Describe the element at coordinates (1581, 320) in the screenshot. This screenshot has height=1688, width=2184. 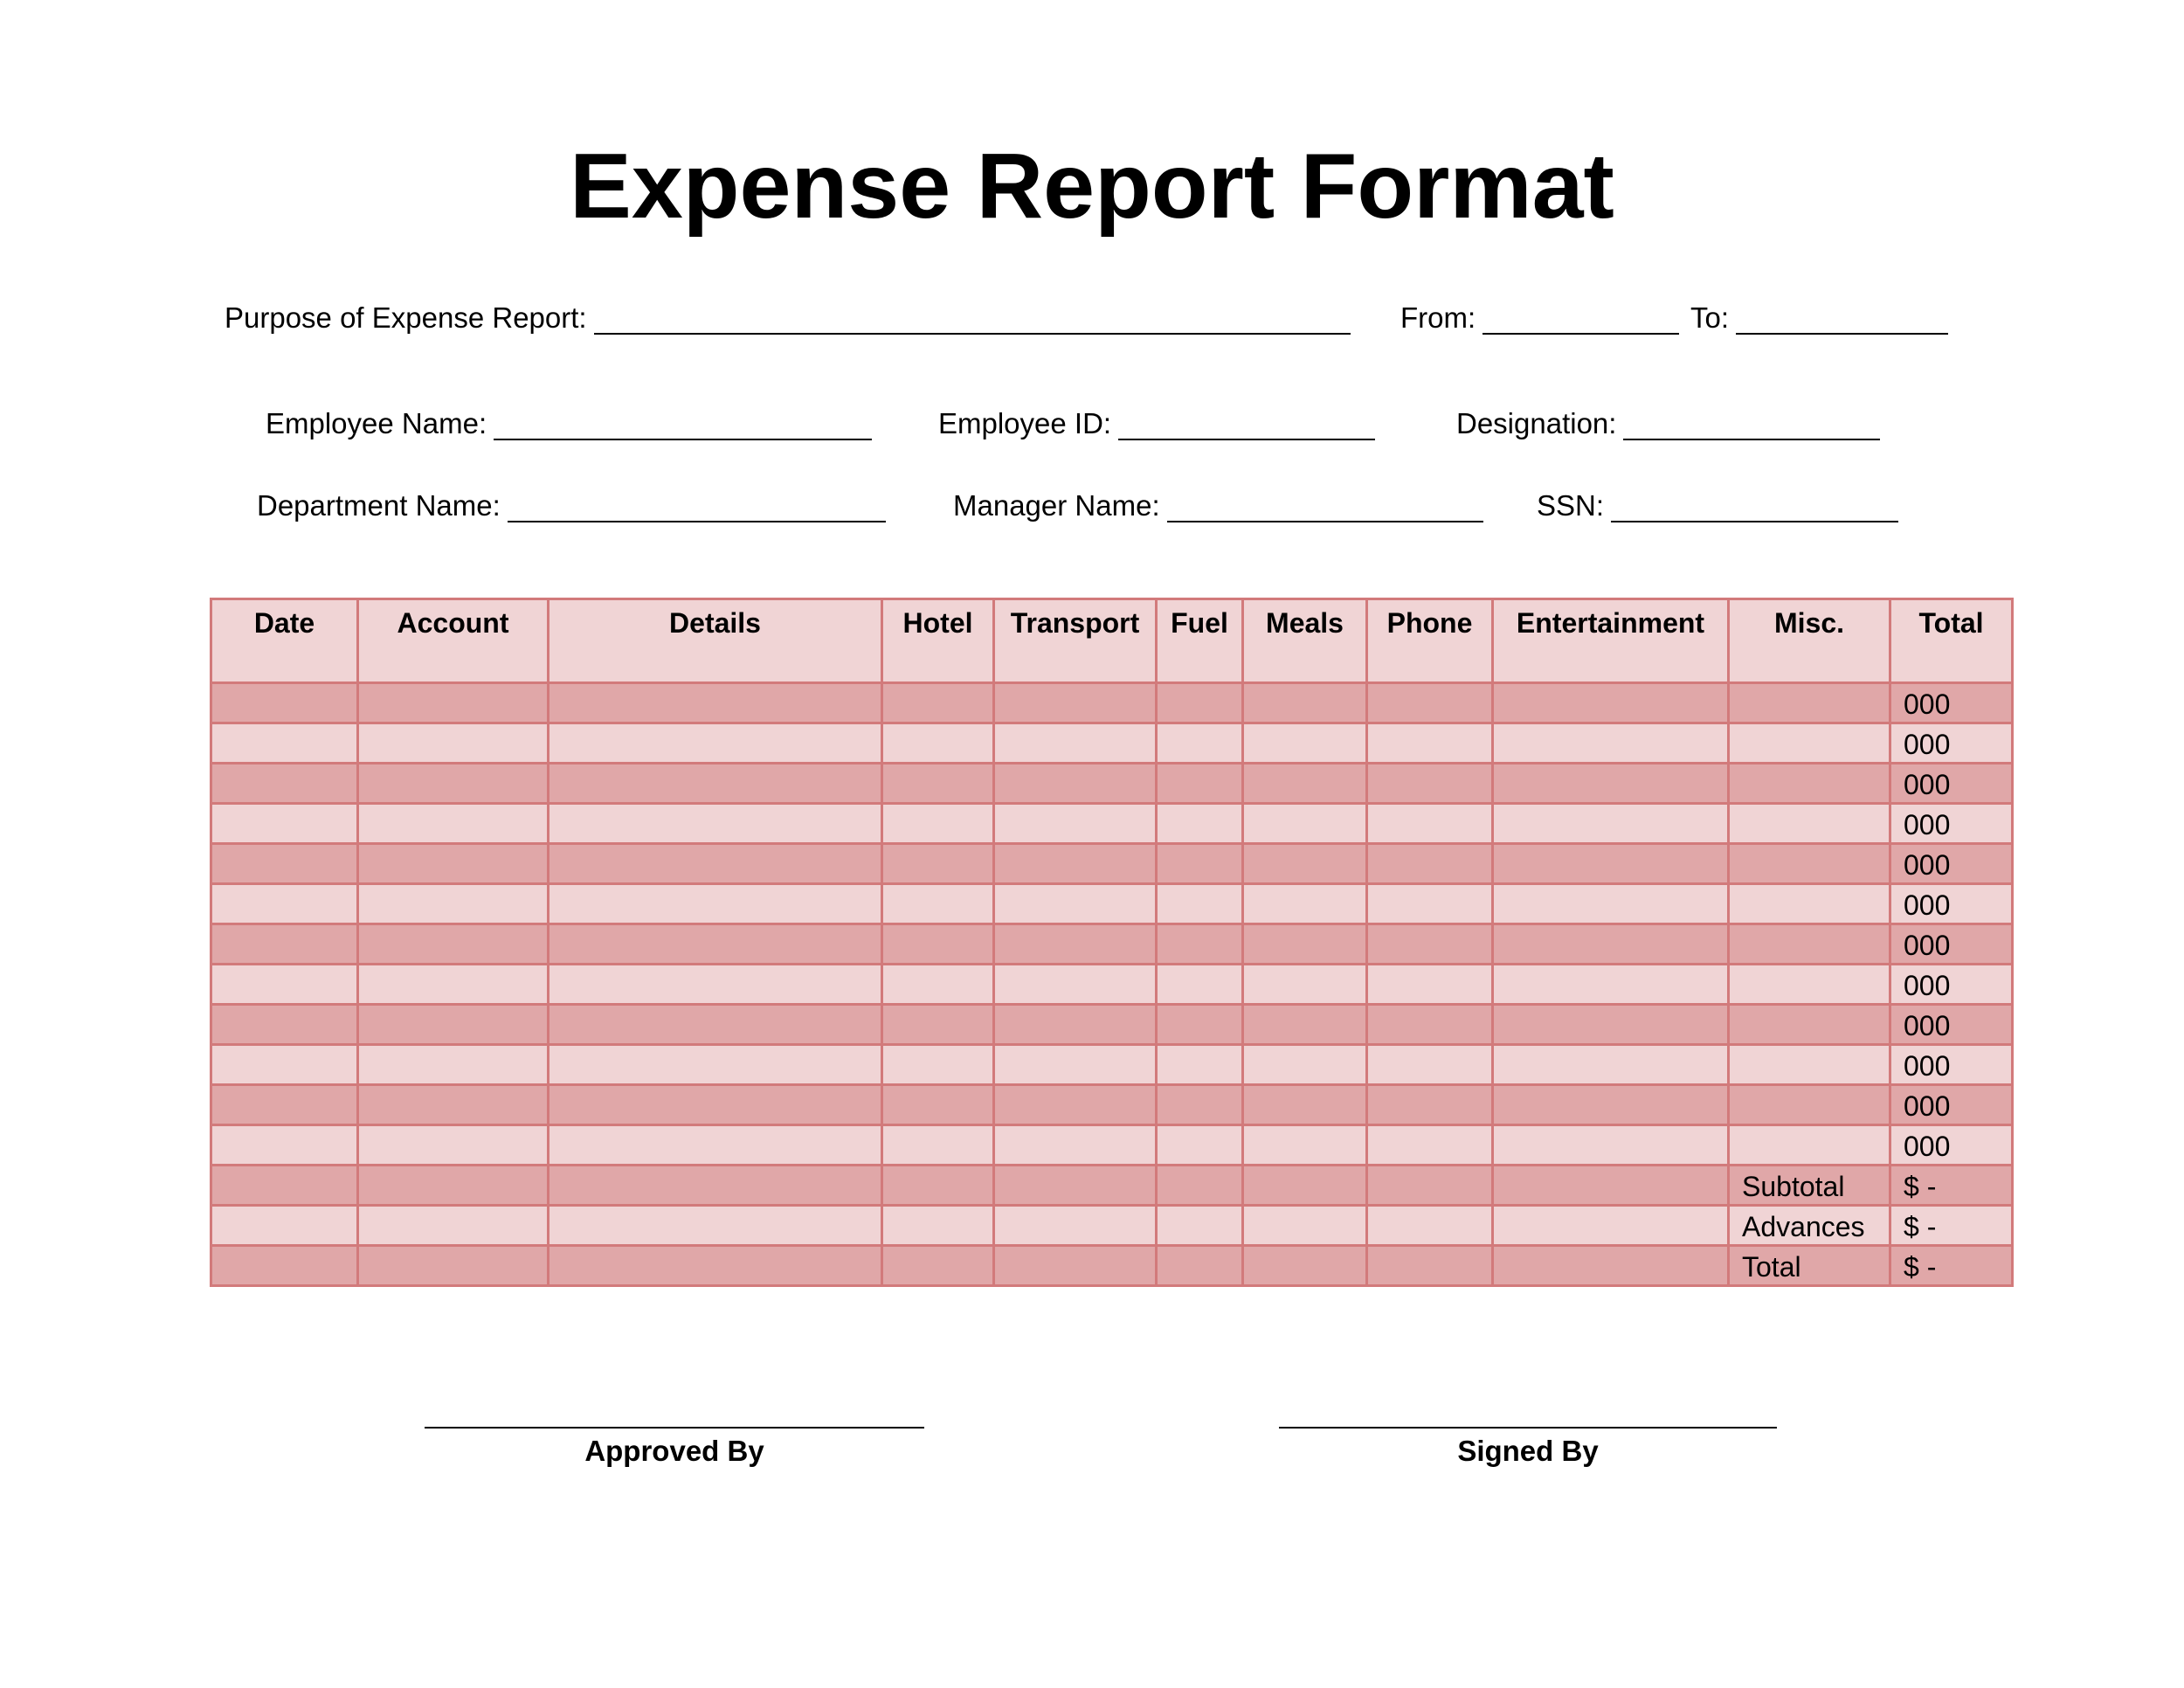
I see `from-input-line` at that location.